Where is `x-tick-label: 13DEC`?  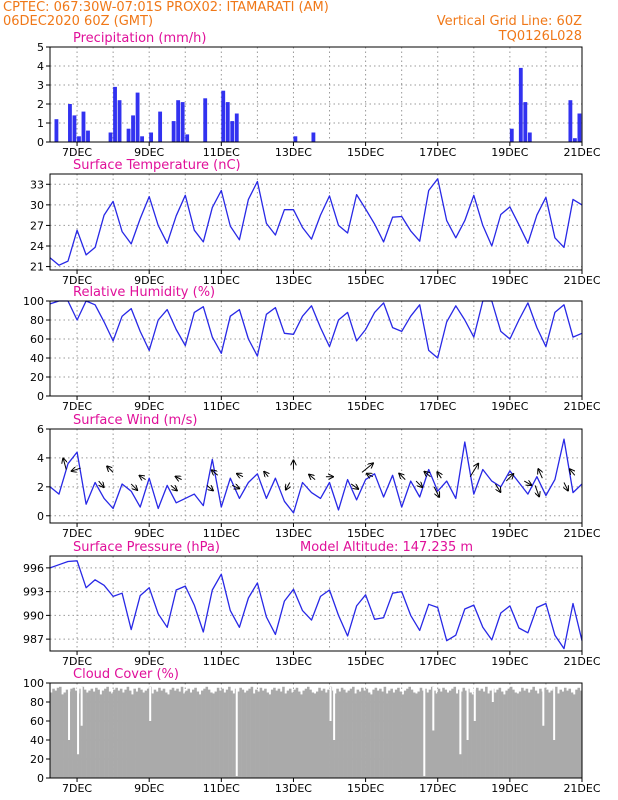
x-tick-label: 13DEC is located at coordinates (293, 280).